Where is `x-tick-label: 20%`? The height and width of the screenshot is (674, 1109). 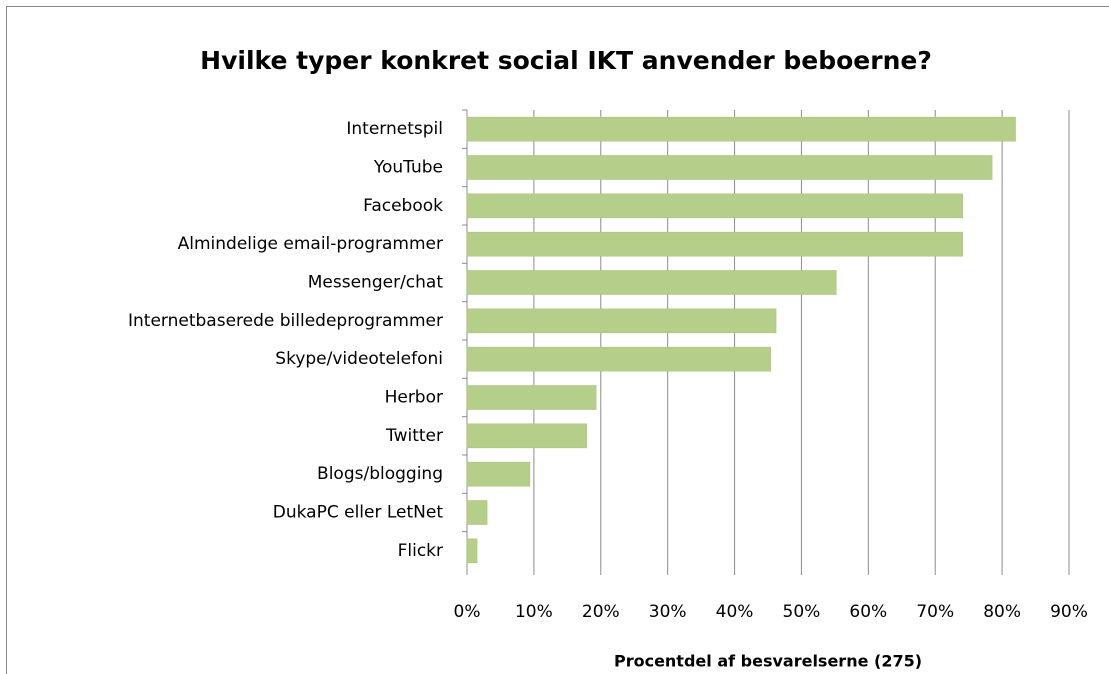
x-tick-label: 20% is located at coordinates (601, 612).